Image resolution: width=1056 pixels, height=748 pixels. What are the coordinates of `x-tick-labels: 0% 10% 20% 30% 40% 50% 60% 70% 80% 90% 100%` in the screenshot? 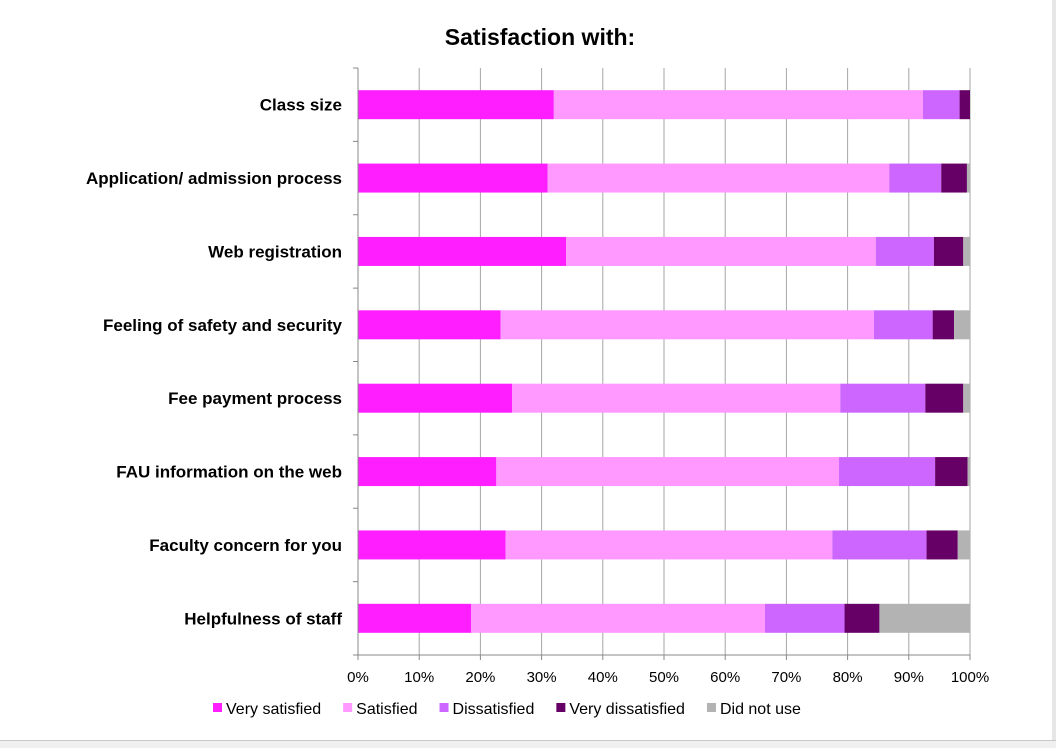 It's located at (668, 677).